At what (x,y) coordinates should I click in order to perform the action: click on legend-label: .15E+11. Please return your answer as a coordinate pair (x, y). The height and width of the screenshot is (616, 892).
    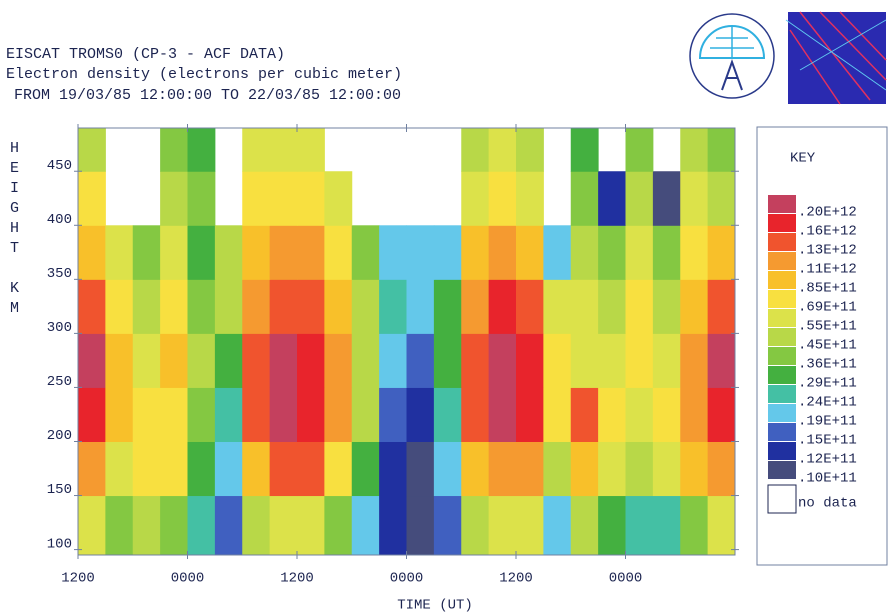
    Looking at the image, I should click on (827, 441).